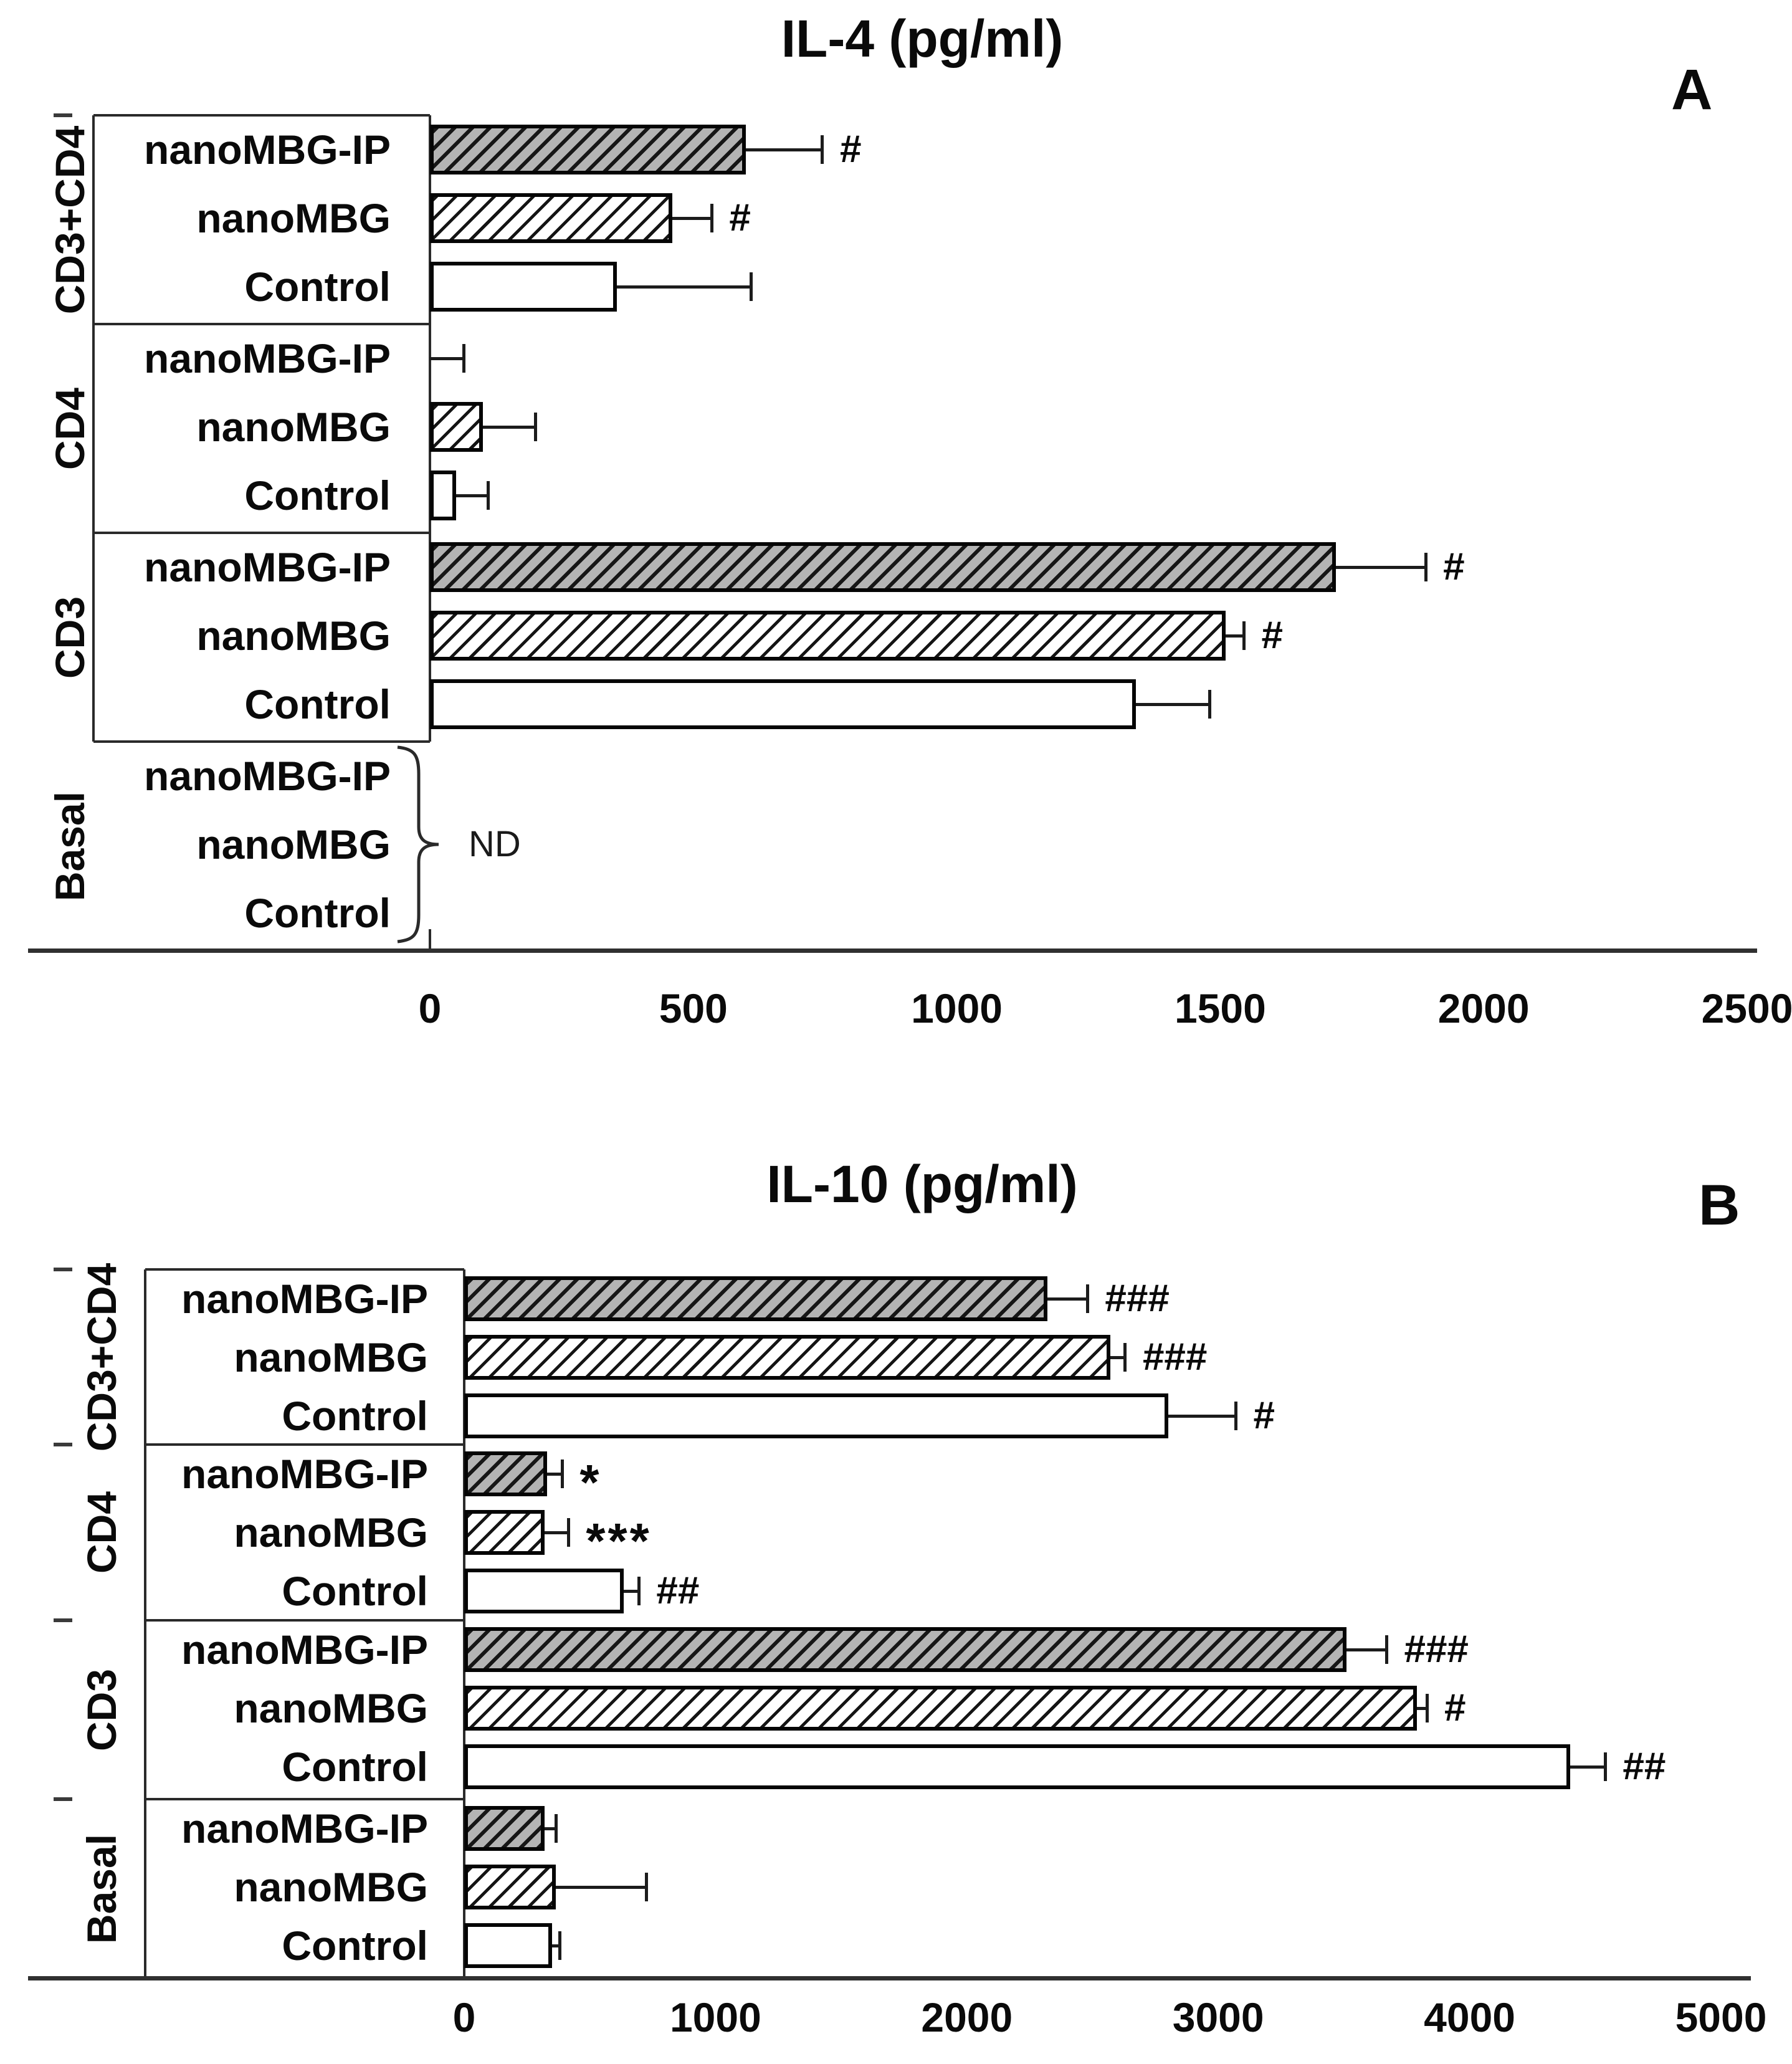 The width and height of the screenshot is (1792, 2064). What do you see at coordinates (922, 38) in the screenshot?
I see `panel-a-title: IL-4 (pg/ml)` at bounding box center [922, 38].